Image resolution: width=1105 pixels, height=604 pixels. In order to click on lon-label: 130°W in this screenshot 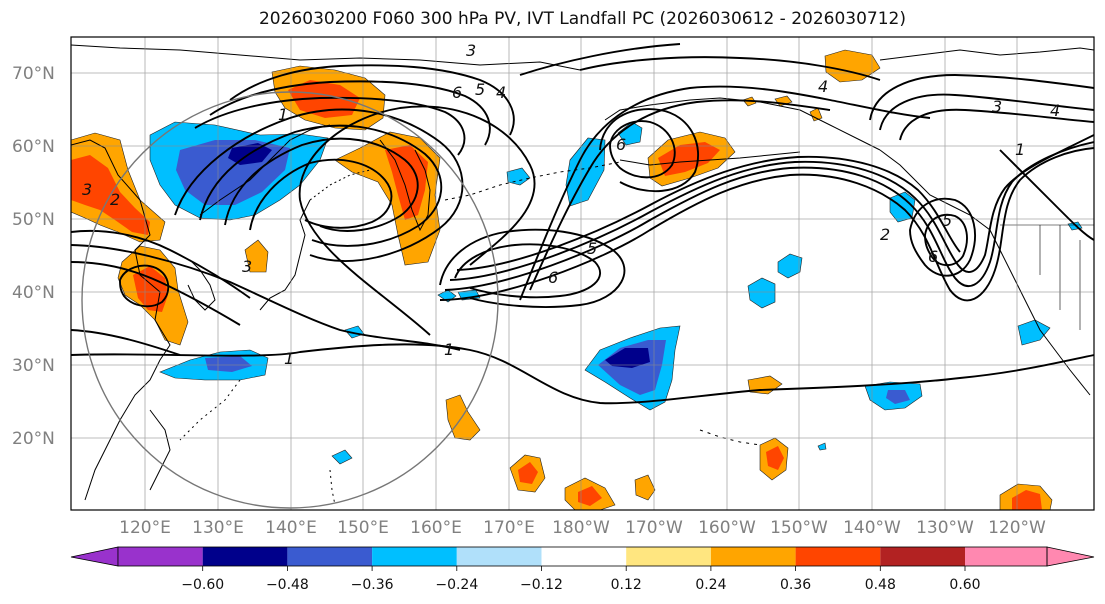, I will do `click(945, 528)`.